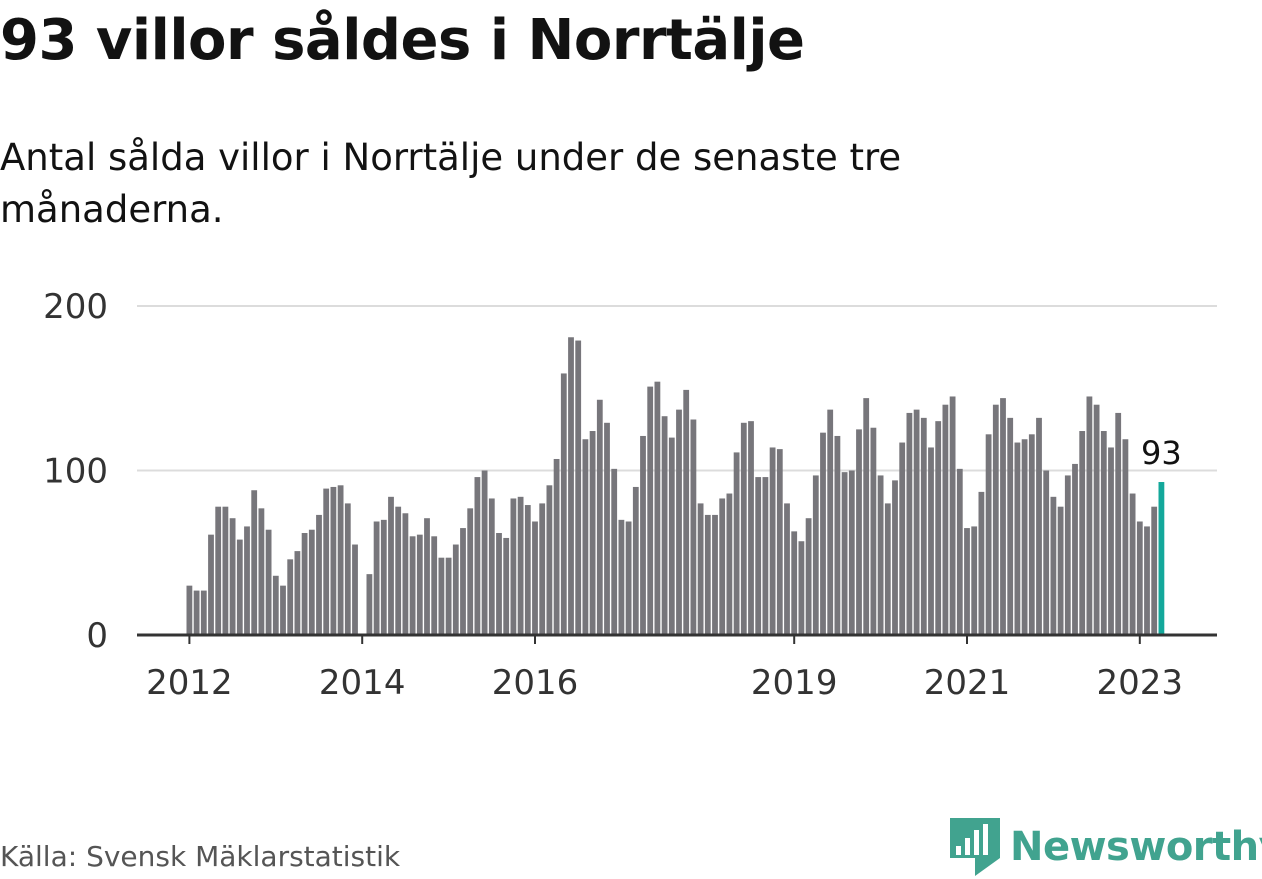 The image size is (1262, 879). What do you see at coordinates (97, 636) in the screenshot?
I see `y-tick-label: 0` at bounding box center [97, 636].